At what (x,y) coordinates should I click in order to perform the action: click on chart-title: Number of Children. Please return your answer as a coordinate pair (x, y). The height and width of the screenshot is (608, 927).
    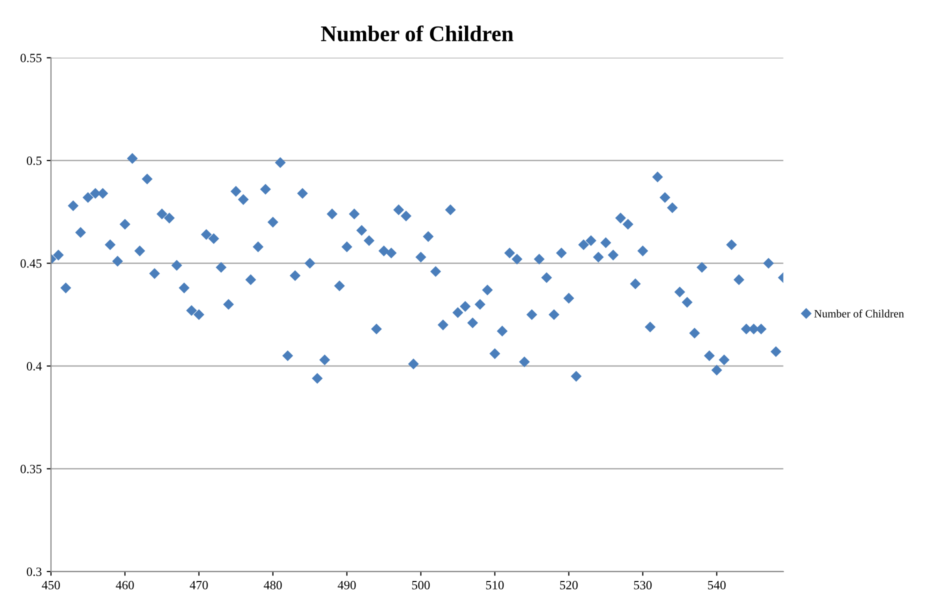
    Looking at the image, I should click on (417, 33).